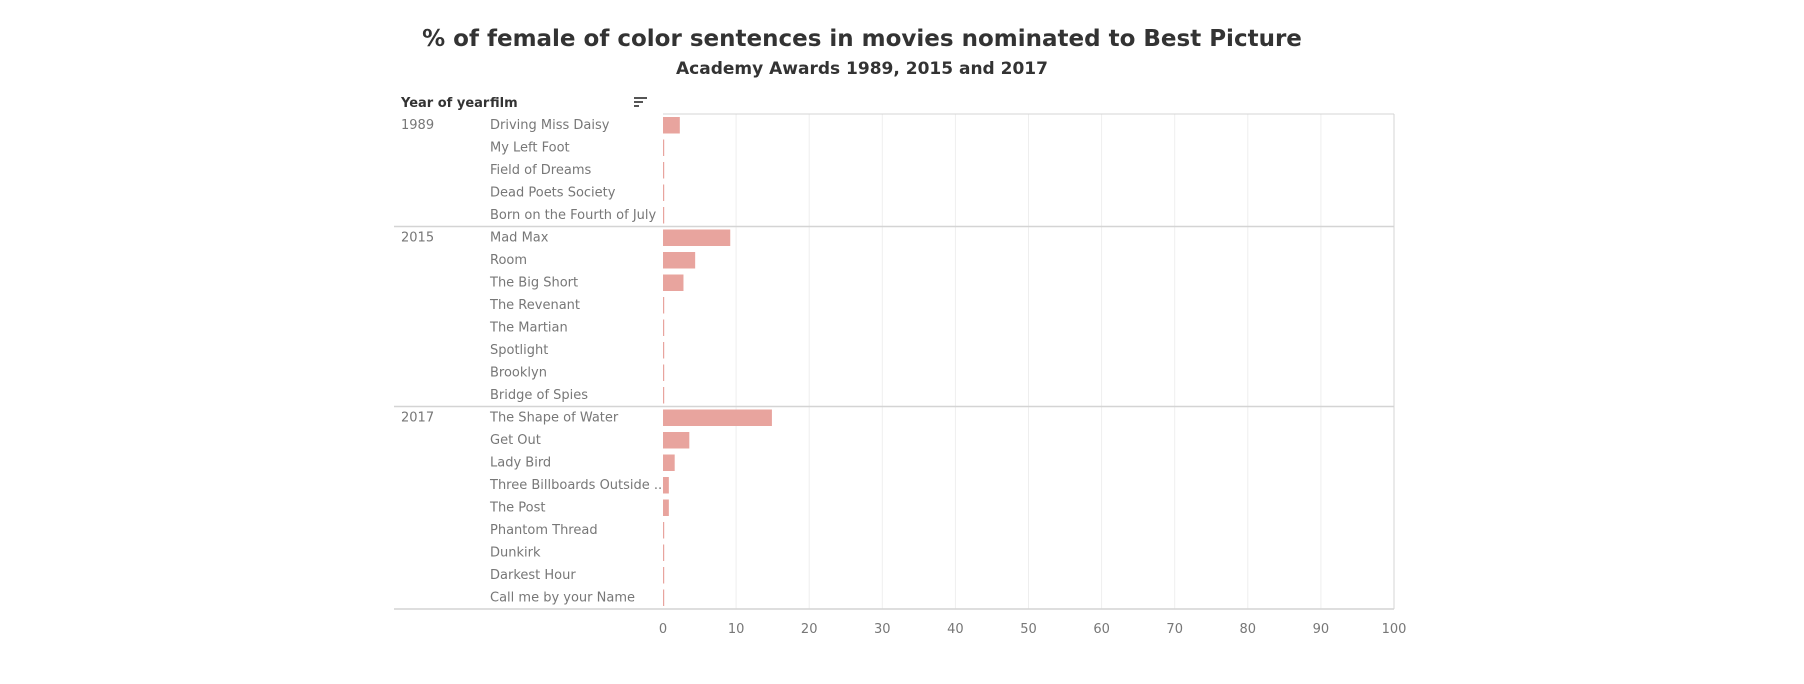  What do you see at coordinates (515, 440) in the screenshot?
I see `film-label: Get Out` at bounding box center [515, 440].